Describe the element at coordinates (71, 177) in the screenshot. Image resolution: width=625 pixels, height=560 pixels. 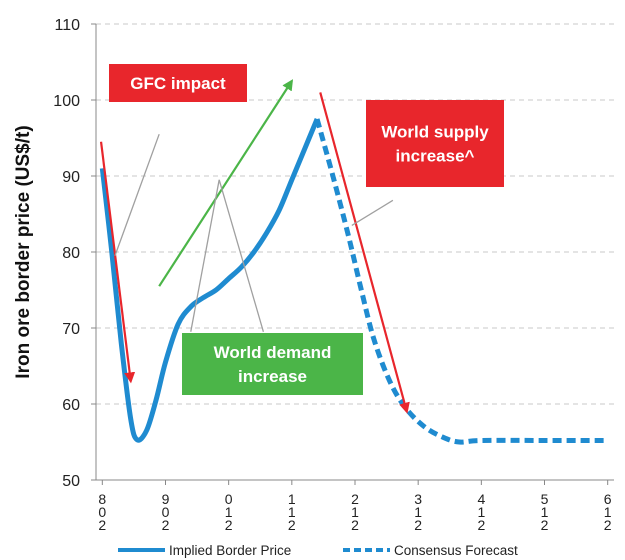
I see `y-tick-label: 90` at that location.